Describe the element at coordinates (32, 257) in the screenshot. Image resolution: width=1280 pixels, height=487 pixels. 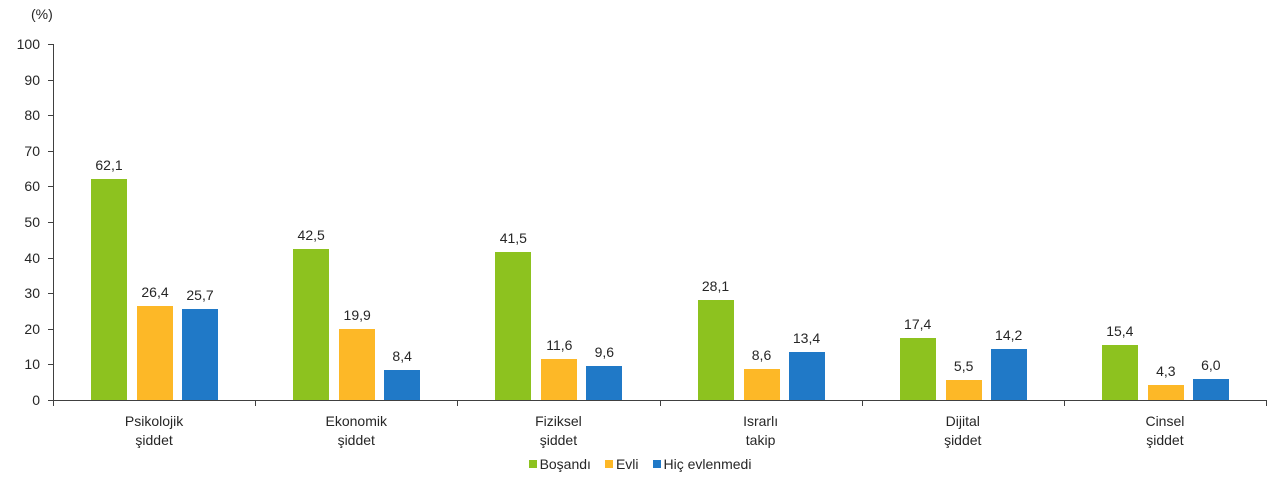
I see `y-tick-label: 40` at that location.